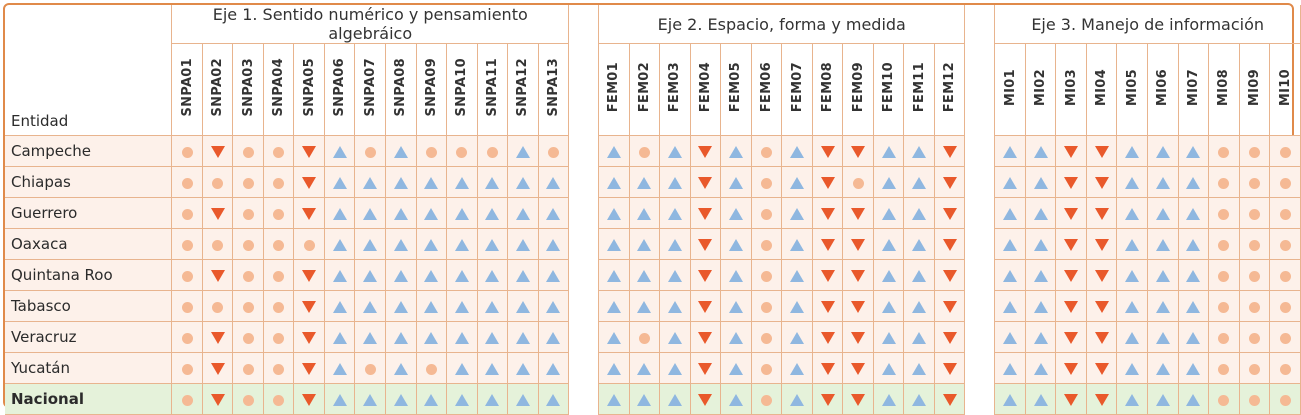 The width and height of the screenshot is (1301, 415). What do you see at coordinates (653, 337) in the screenshot?
I see `entity-row: Veracruz` at bounding box center [653, 337].